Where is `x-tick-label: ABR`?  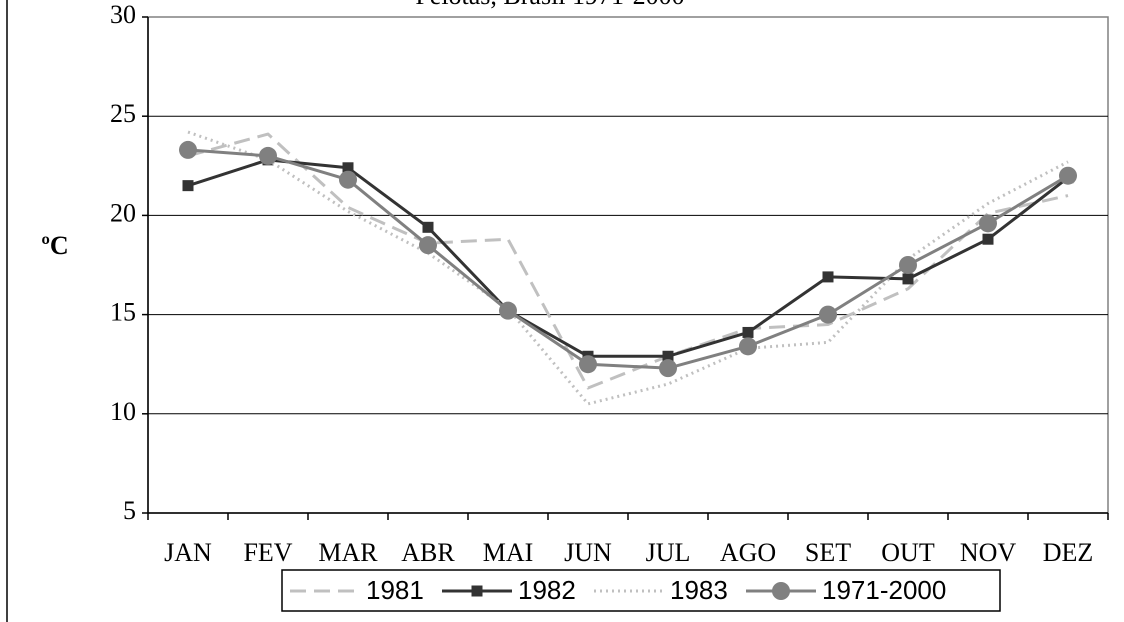
x-tick-label: ABR is located at coordinates (428, 552).